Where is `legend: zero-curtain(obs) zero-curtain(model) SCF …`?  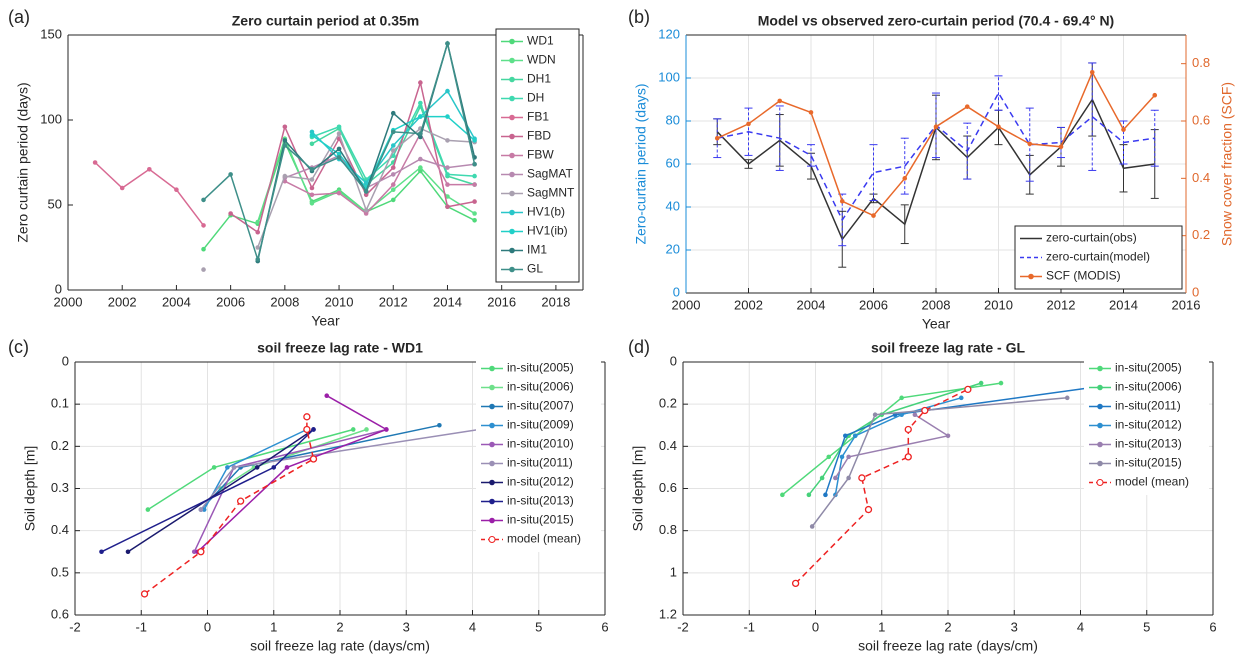
legend: zero-curtain(obs) zero-curtain(model) SCF … is located at coordinates (1098, 257).